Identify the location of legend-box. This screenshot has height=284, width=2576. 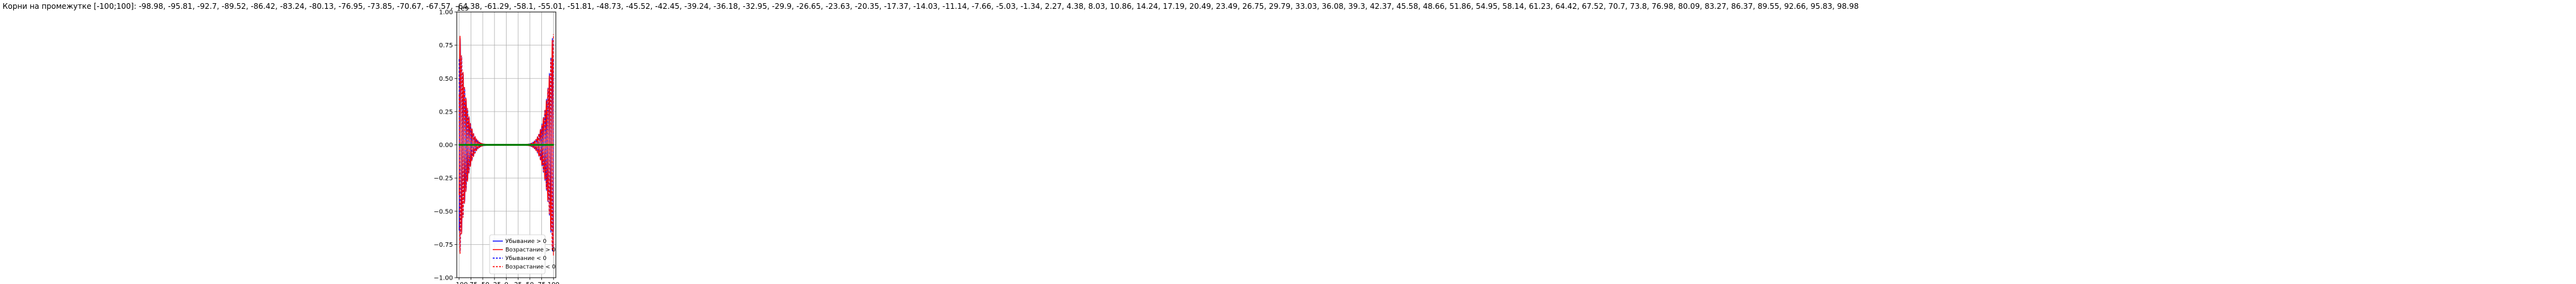
(517, 254).